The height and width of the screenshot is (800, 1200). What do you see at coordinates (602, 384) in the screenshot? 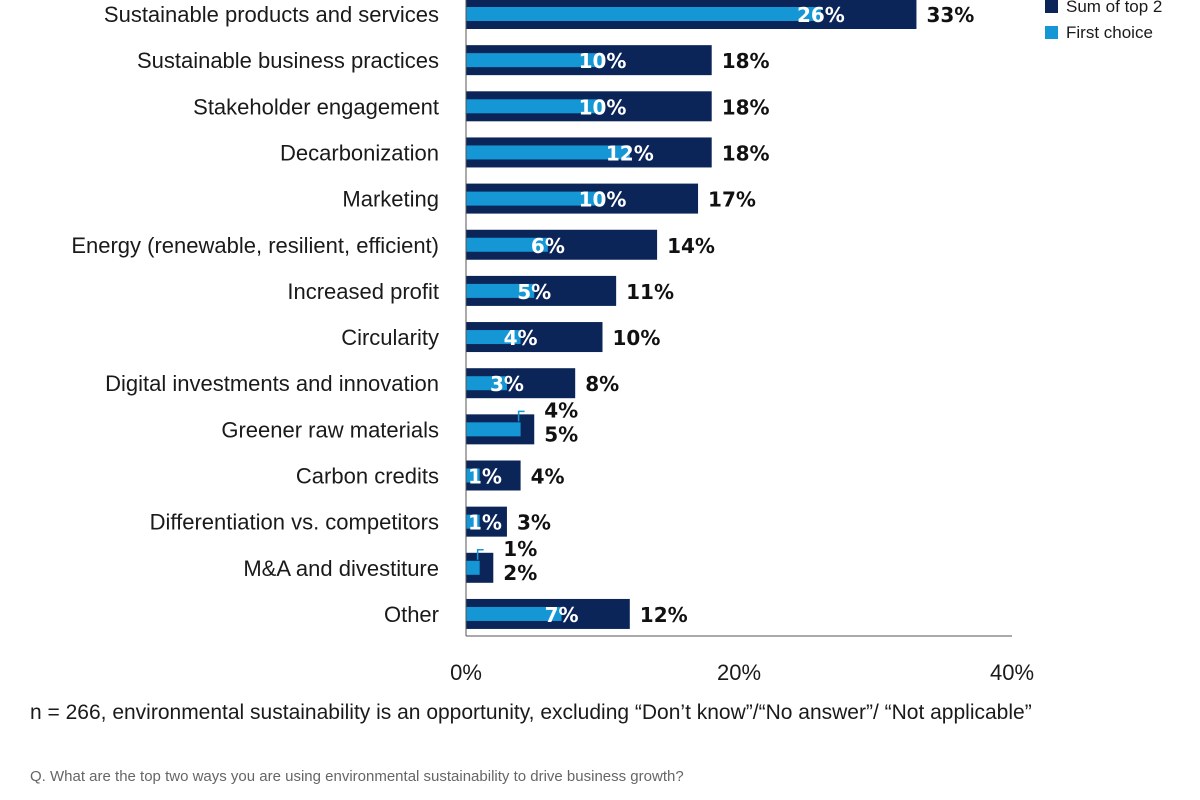
I see `value-label-total: 8%` at bounding box center [602, 384].